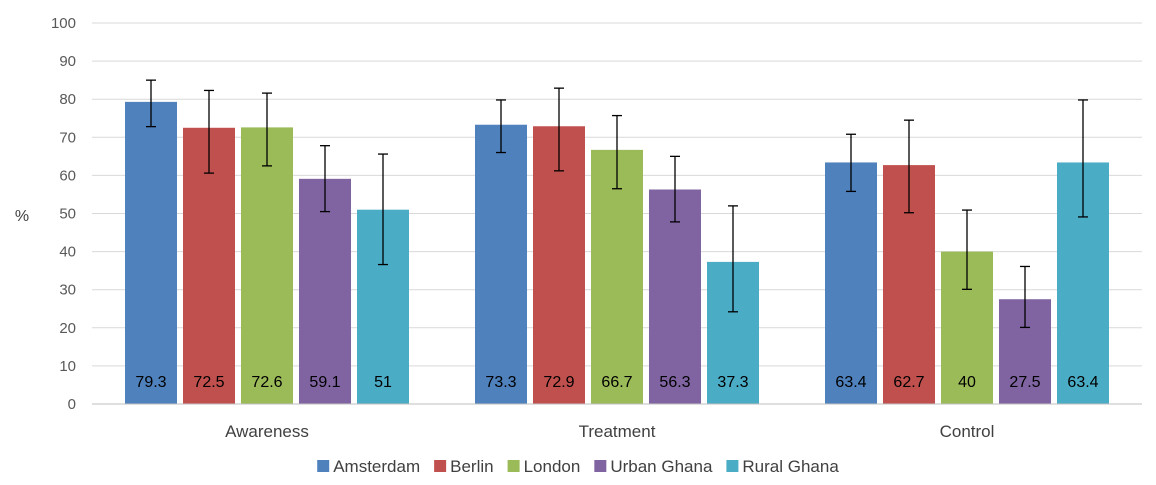  Describe the element at coordinates (67, 175) in the screenshot. I see `y-tick-label: 60` at that location.